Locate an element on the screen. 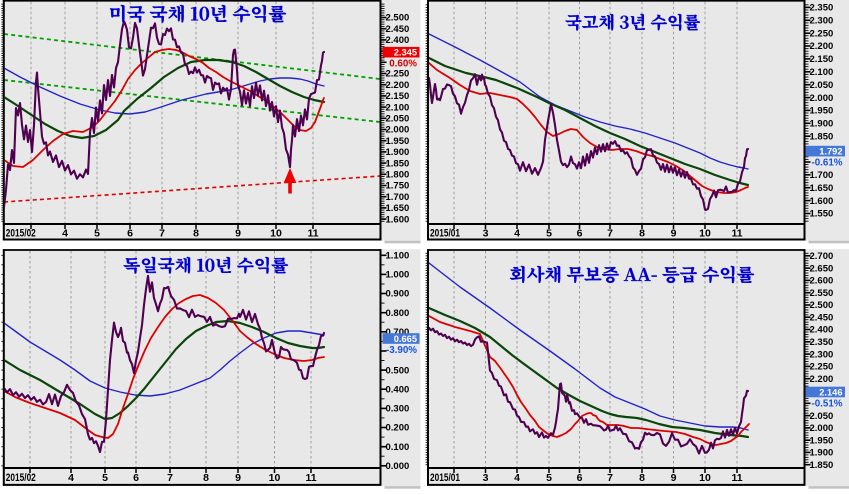 Image resolution: width=849 pixels, height=495 pixels. svg-text: 0.000 is located at coordinates (398, 466).